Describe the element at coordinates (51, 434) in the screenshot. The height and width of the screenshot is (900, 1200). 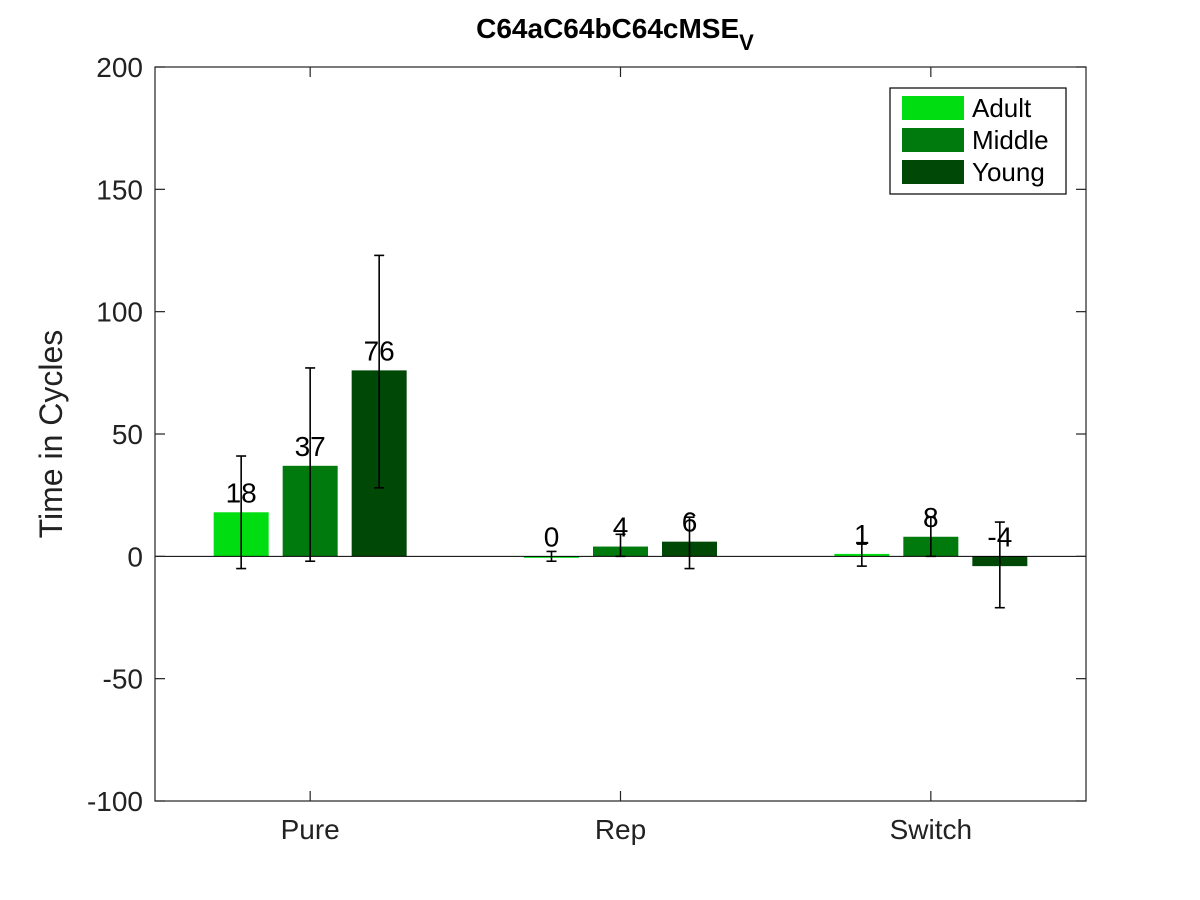
I see `y-axis-label: Time in Cycles` at that location.